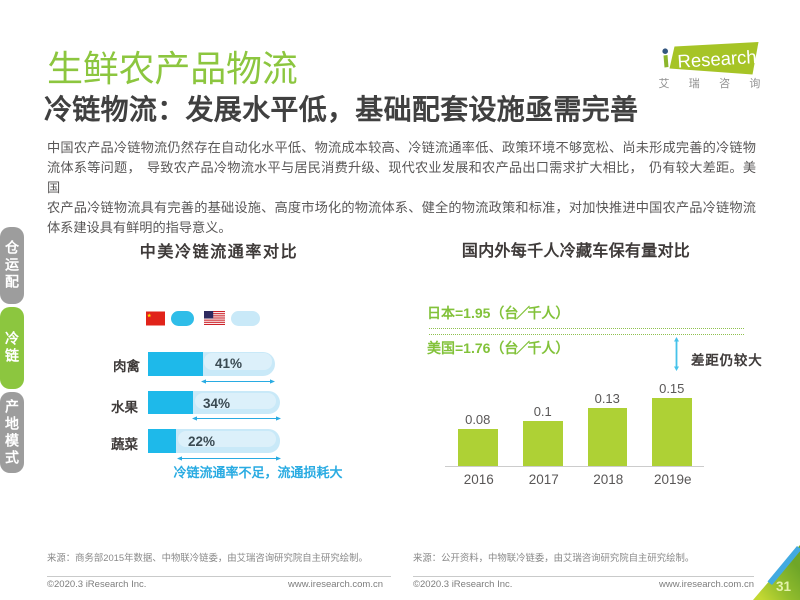 Image resolution: width=800 pixels, height=600 pixels. What do you see at coordinates (717, 59) in the screenshot?
I see `svg-text: Research` at bounding box center [717, 59].